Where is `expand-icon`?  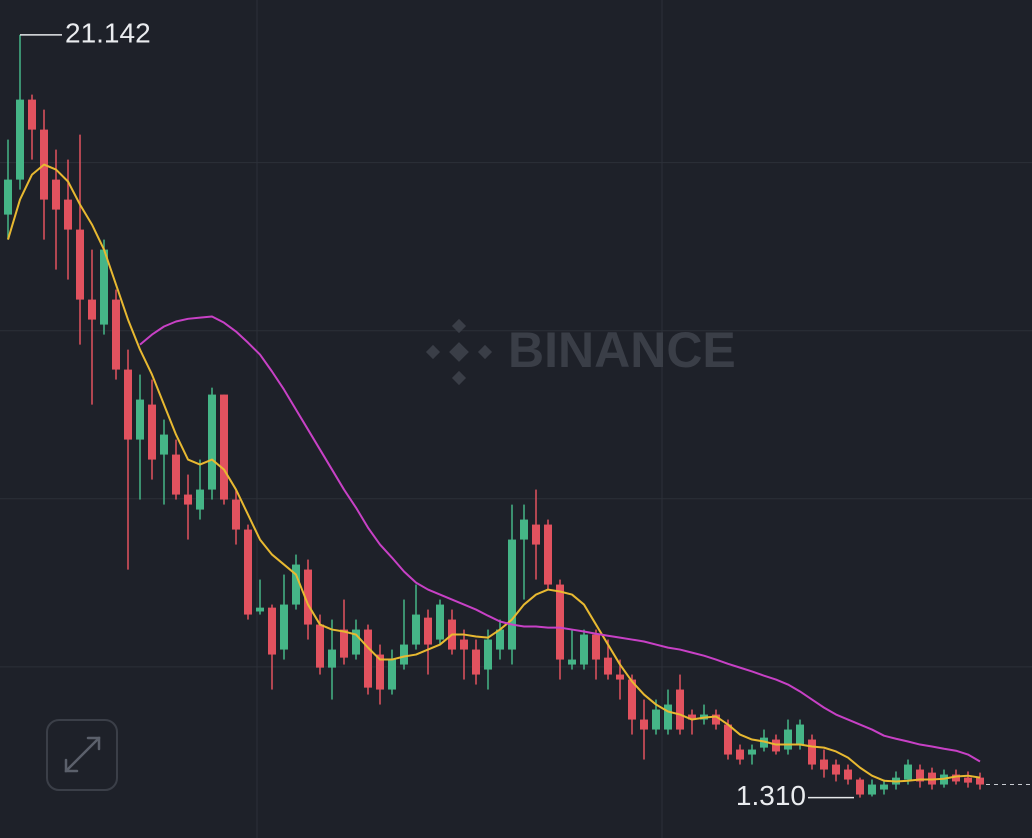
expand-icon is located at coordinates (82, 754).